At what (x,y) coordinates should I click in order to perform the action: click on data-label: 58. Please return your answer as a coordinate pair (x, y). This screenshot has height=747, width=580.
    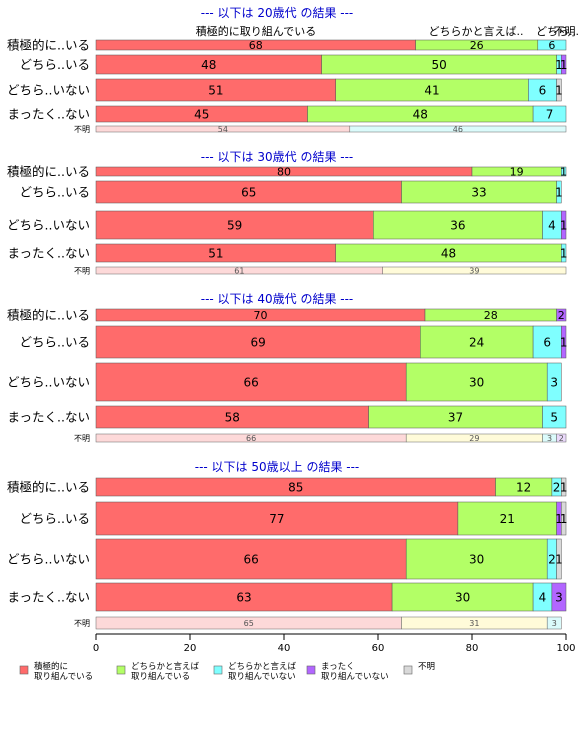
    Looking at the image, I should click on (232, 418).